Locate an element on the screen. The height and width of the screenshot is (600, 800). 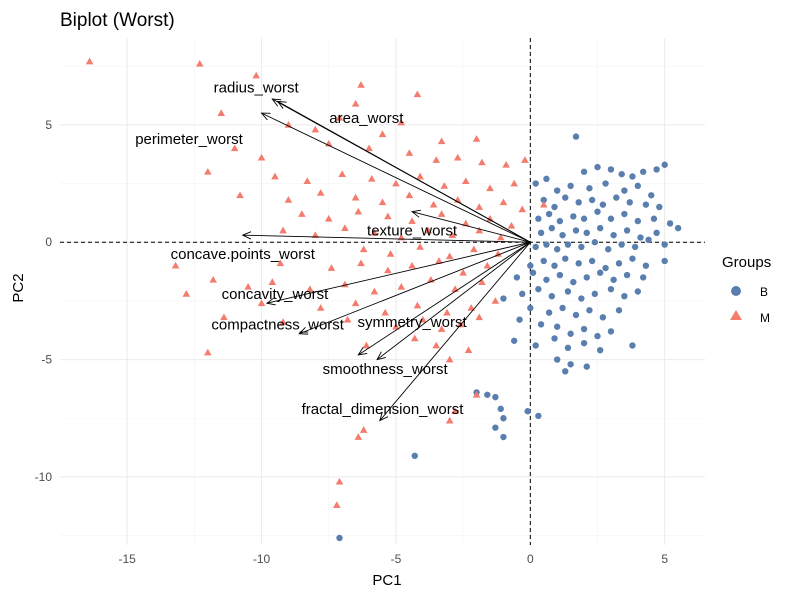
y-tick-label: -5 is located at coordinates (46, 360).